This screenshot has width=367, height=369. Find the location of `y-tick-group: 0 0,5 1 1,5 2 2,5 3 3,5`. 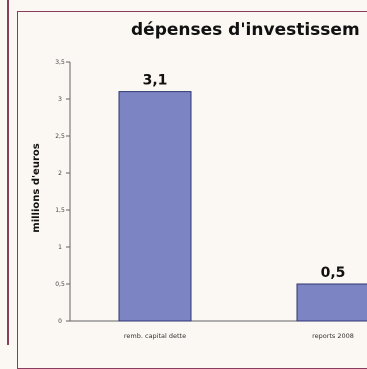

y-tick-group: 0 0,5 1 1,5 2 2,5 3 3,5 is located at coordinates (62, 192).